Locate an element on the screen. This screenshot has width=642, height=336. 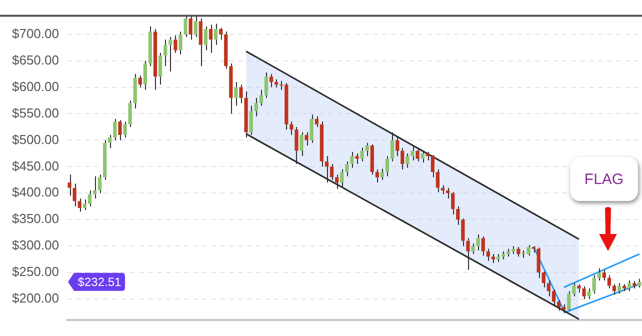
annotation: FLAG is located at coordinates (604, 179).